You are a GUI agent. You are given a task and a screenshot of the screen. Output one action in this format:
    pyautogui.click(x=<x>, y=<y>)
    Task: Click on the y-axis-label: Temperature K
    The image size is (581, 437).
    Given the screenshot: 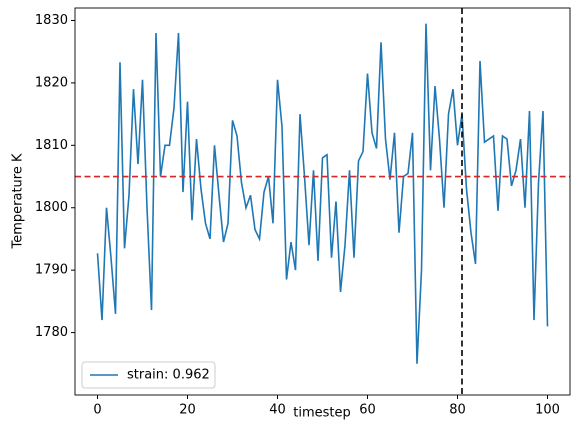 What is the action you would take?
    pyautogui.click(x=18, y=201)
    